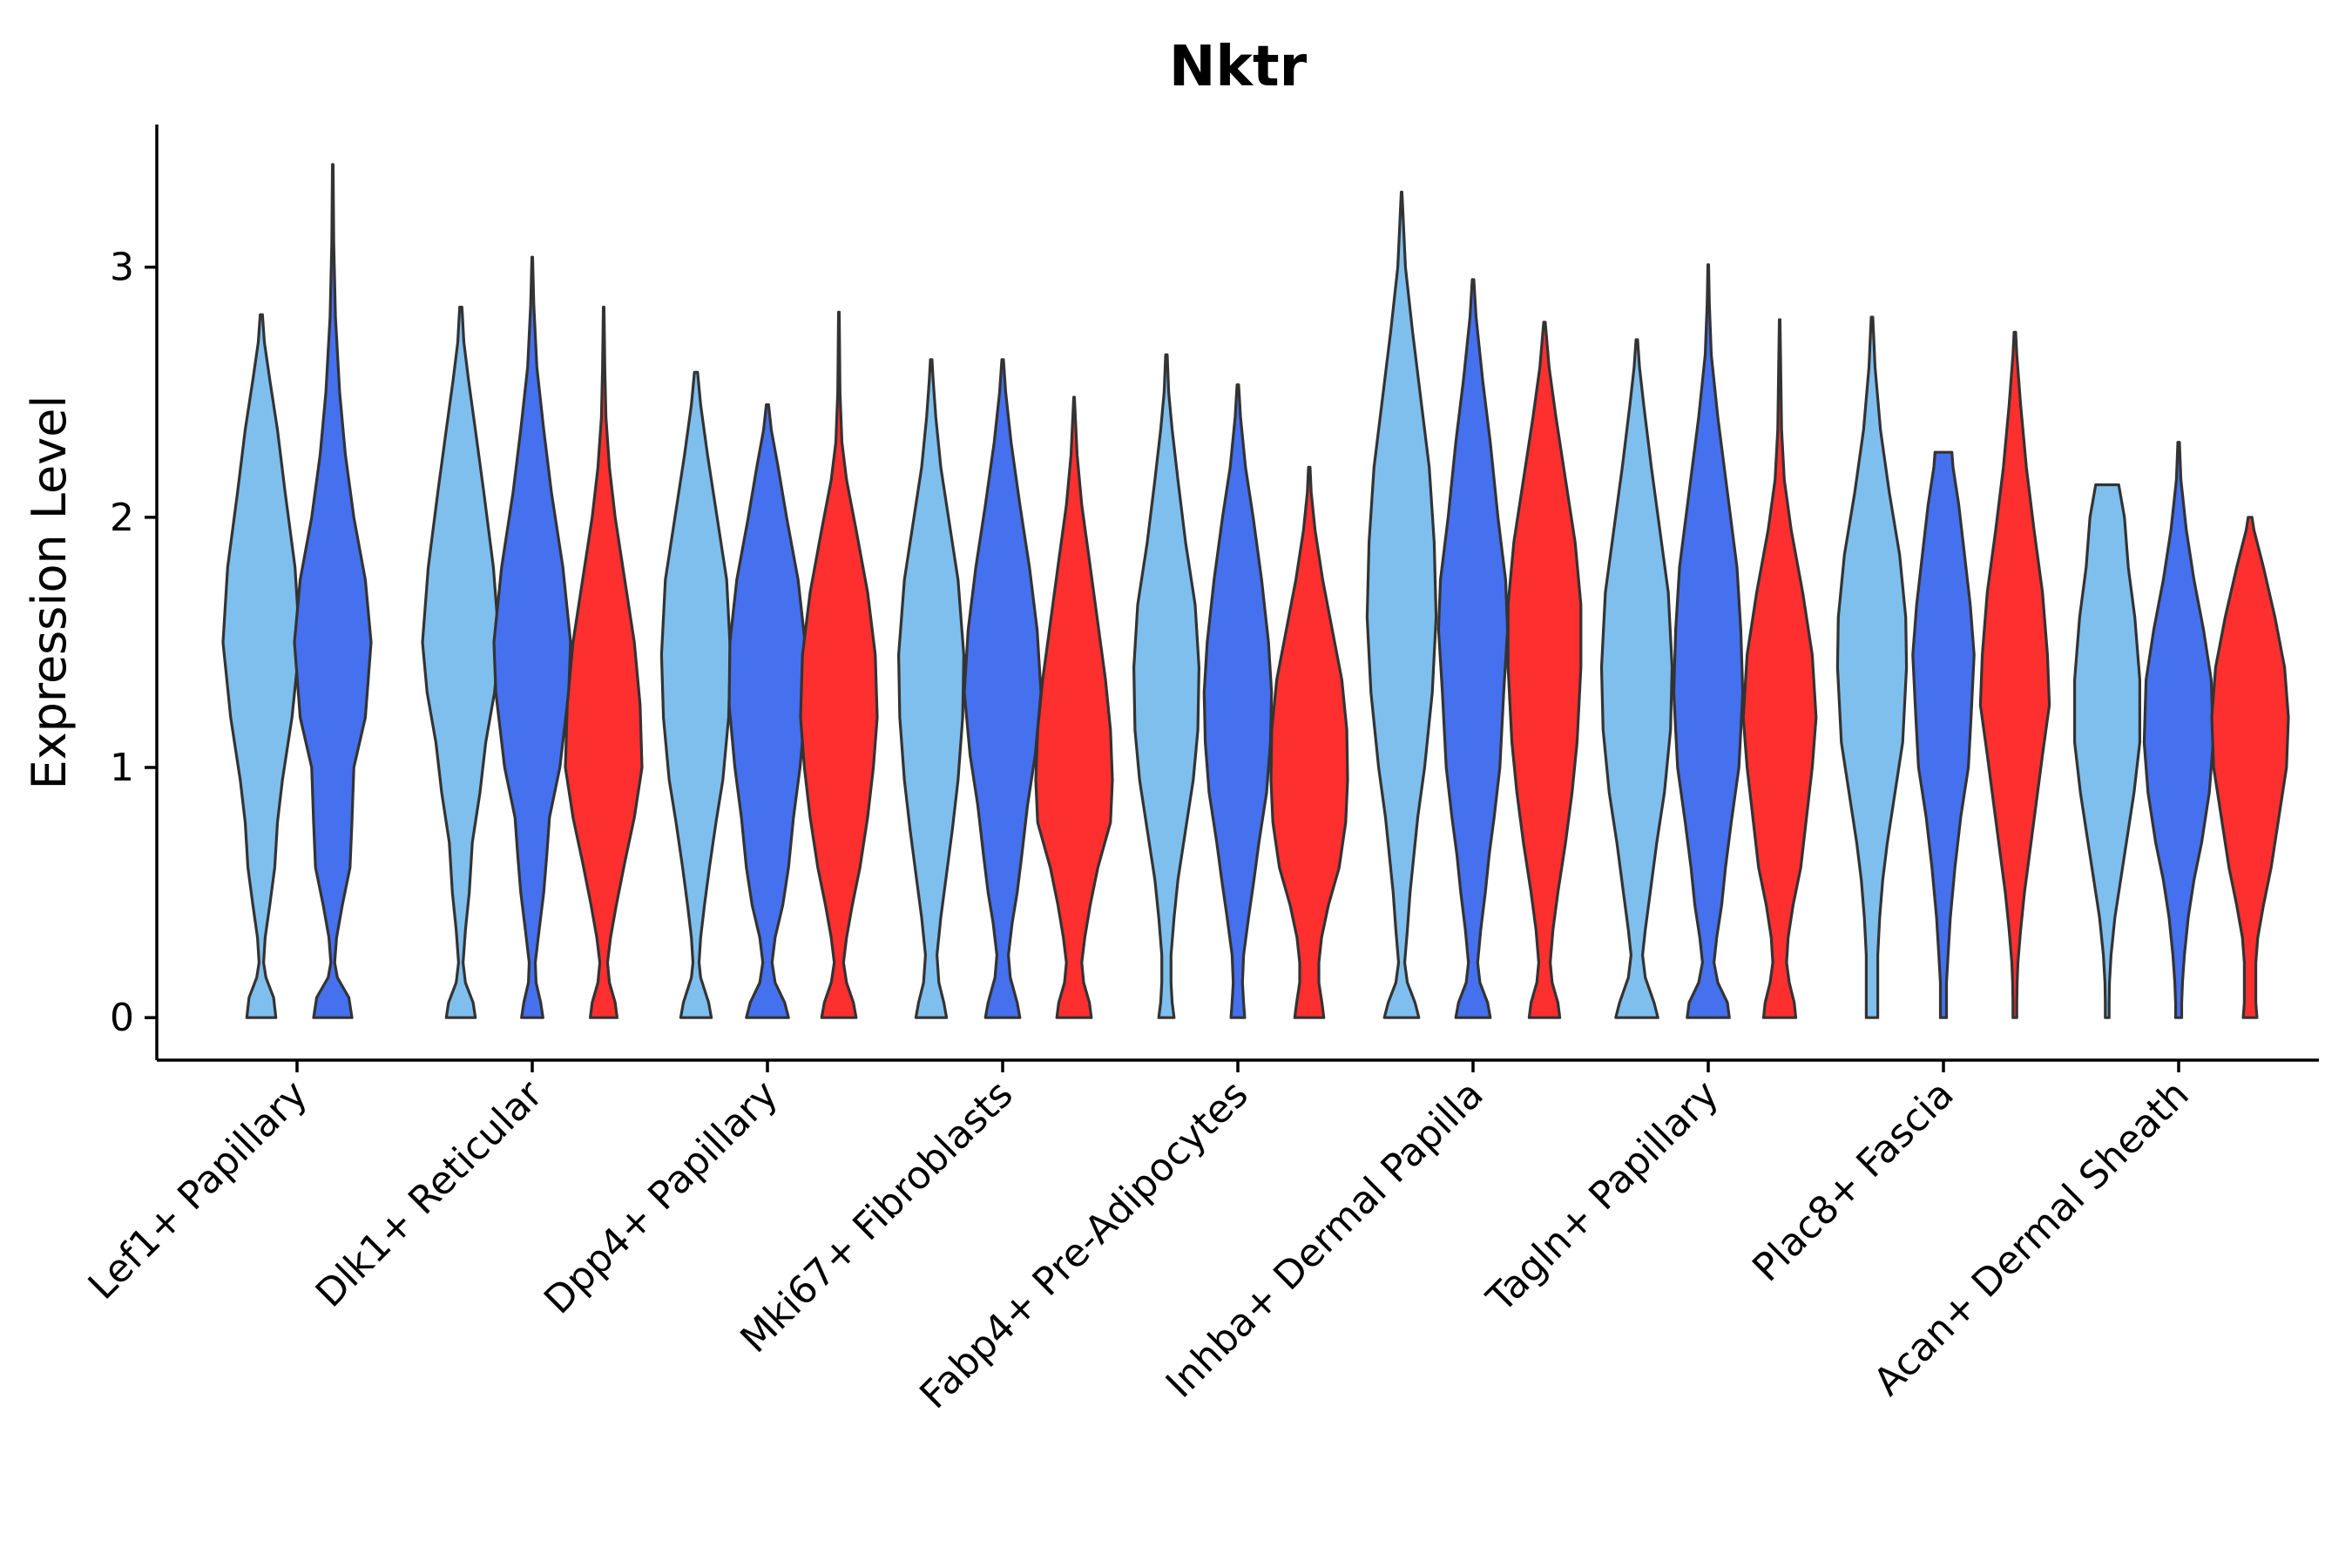 The width and height of the screenshot is (2352, 1568). I want to click on y-axis-label: Expression Level, so click(49, 592).